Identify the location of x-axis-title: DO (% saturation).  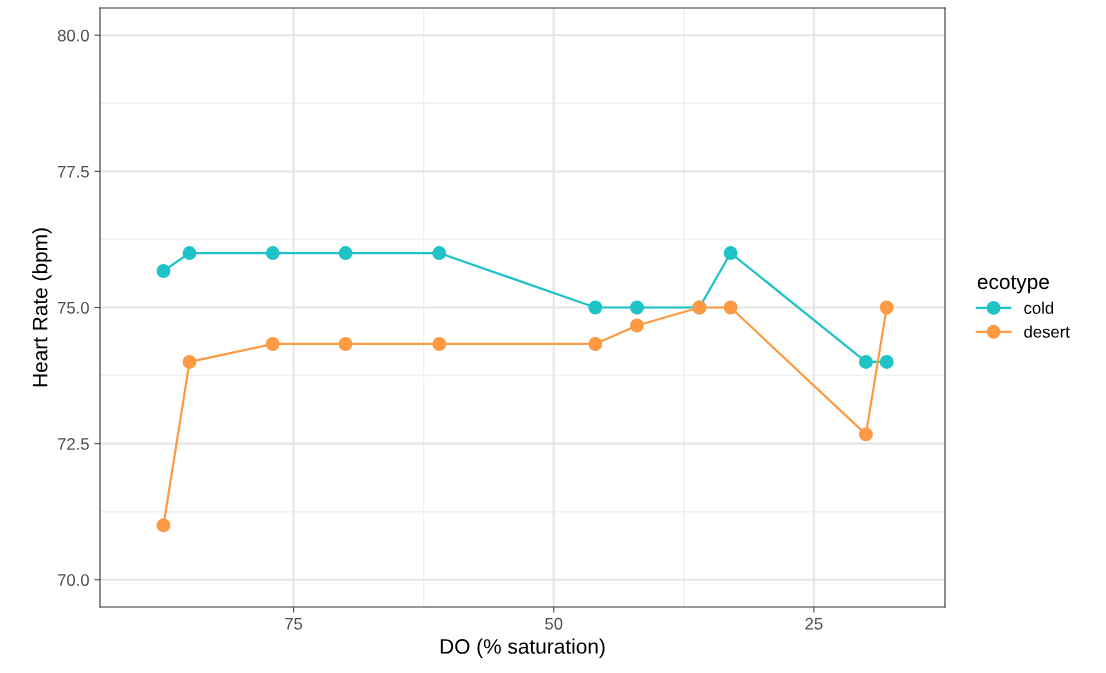
(522, 648).